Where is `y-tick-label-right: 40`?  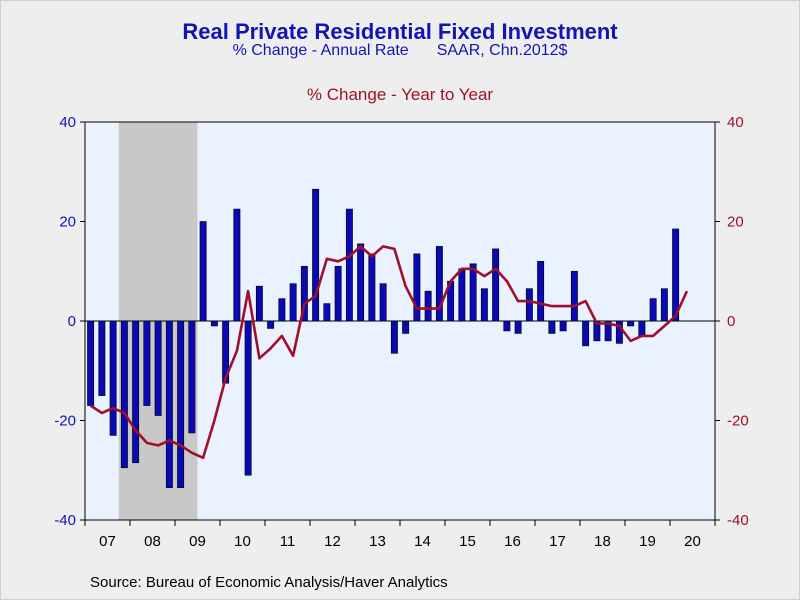 y-tick-label-right: 40 is located at coordinates (735, 122).